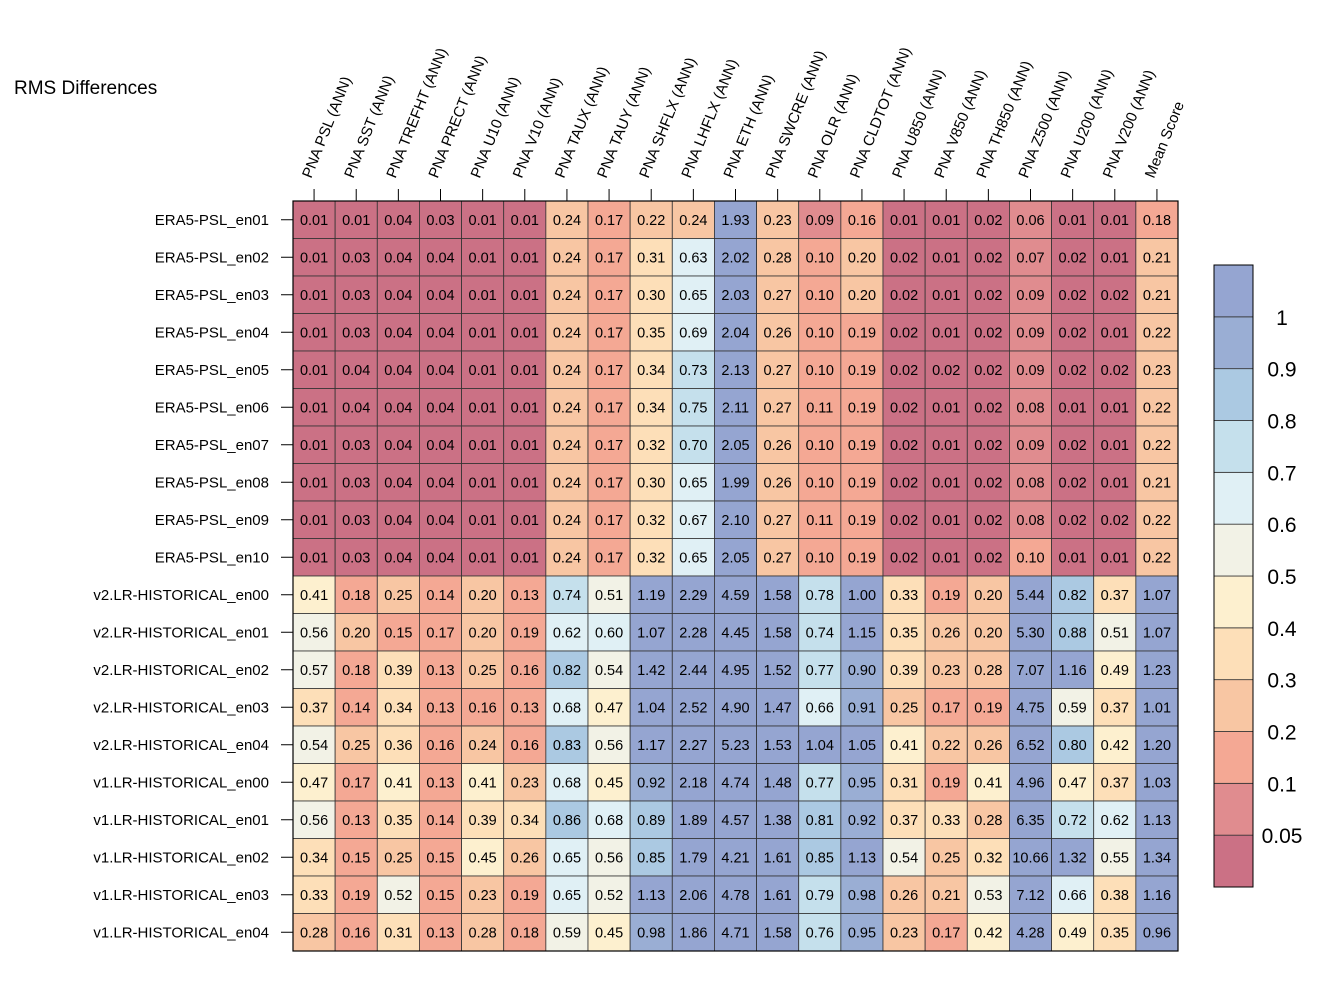  What do you see at coordinates (820, 671) in the screenshot?
I see `cell-value: 0.77` at bounding box center [820, 671].